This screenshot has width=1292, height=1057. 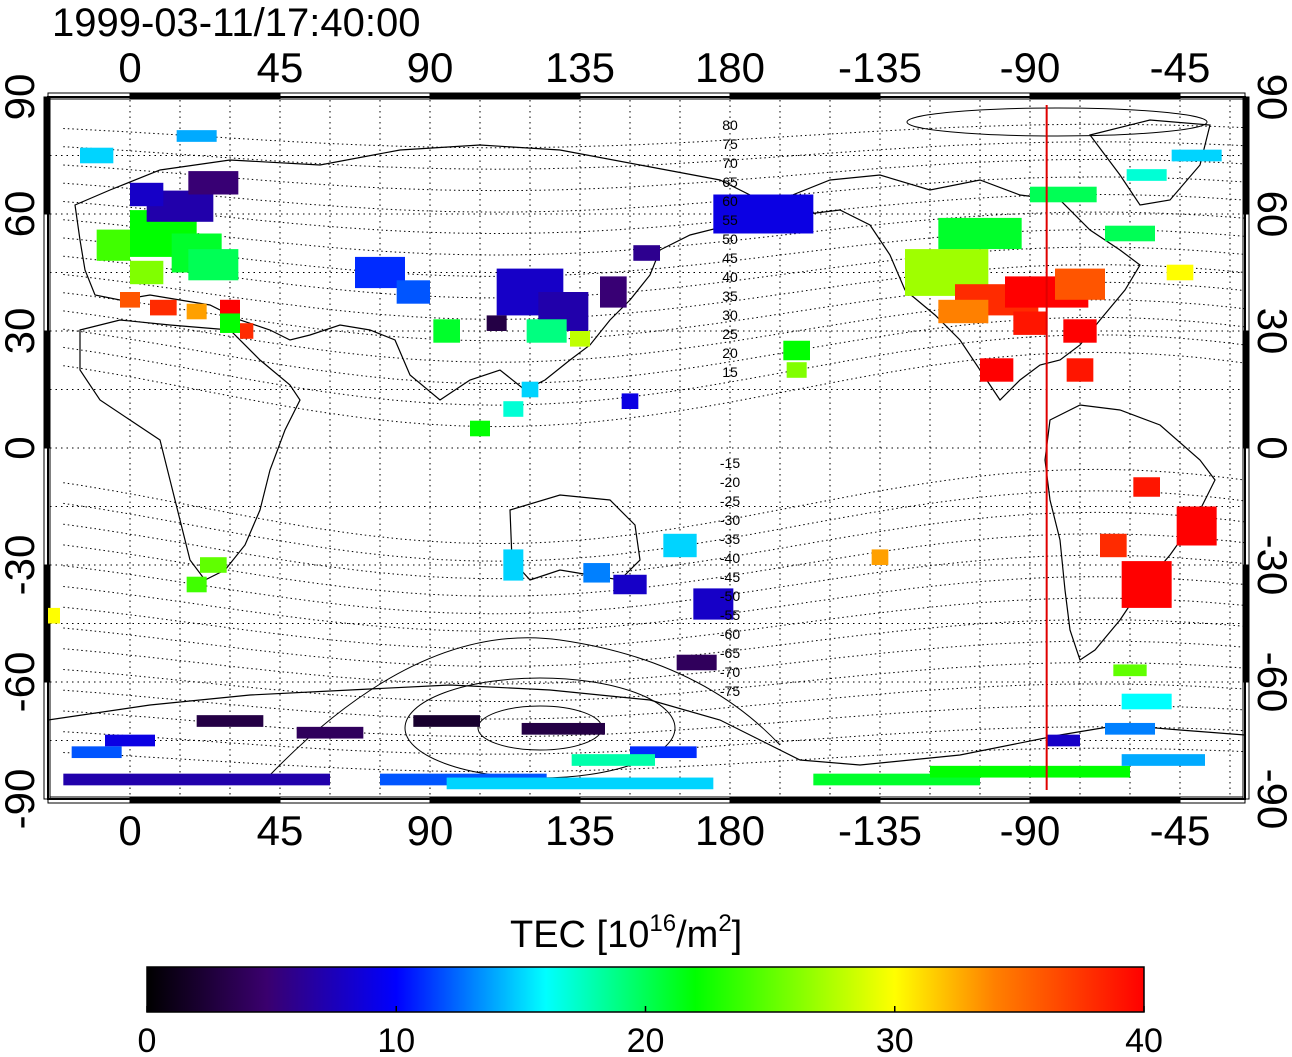 What do you see at coordinates (730, 296) in the screenshot?
I see `contour-label: 35` at bounding box center [730, 296].